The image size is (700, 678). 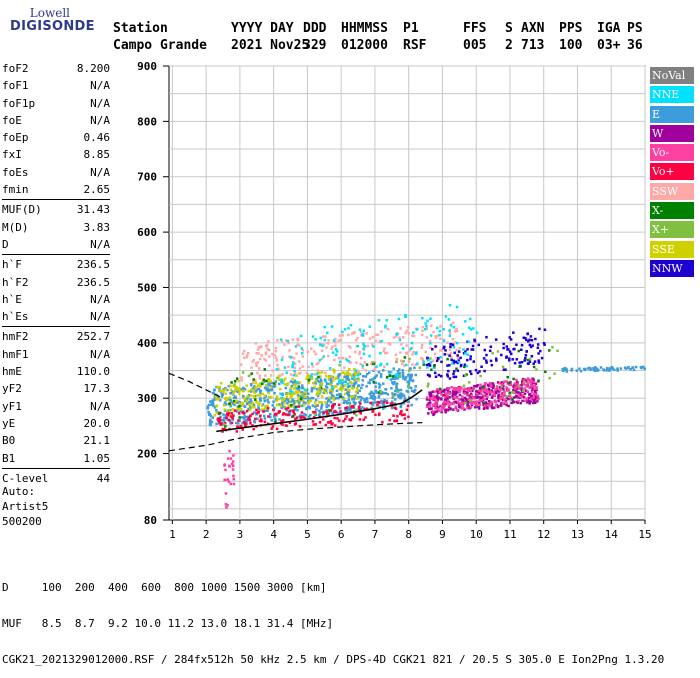 I want to click on x-tick-label: 9, so click(x=442, y=534).